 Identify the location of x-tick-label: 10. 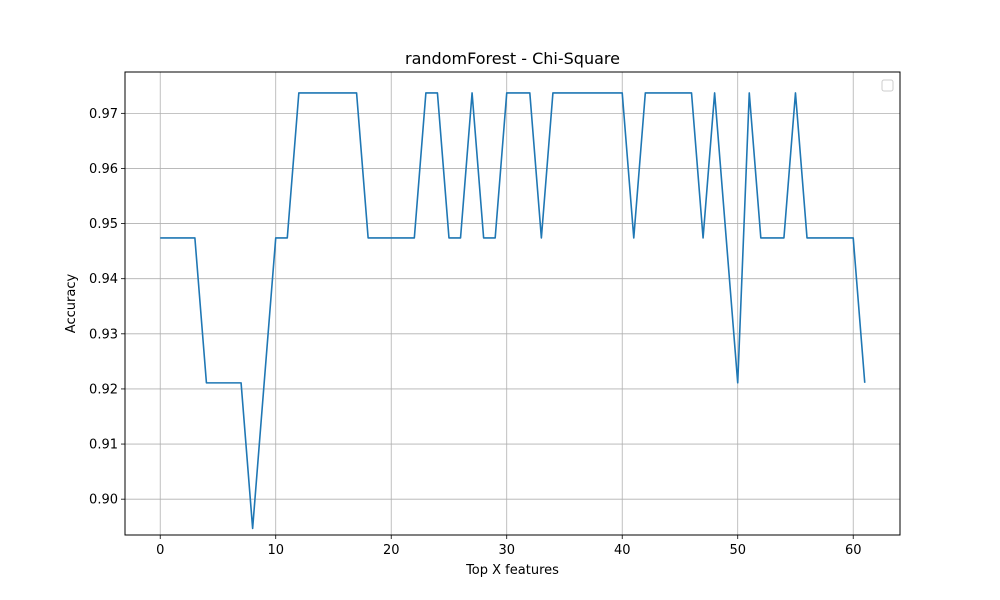
(275, 550).